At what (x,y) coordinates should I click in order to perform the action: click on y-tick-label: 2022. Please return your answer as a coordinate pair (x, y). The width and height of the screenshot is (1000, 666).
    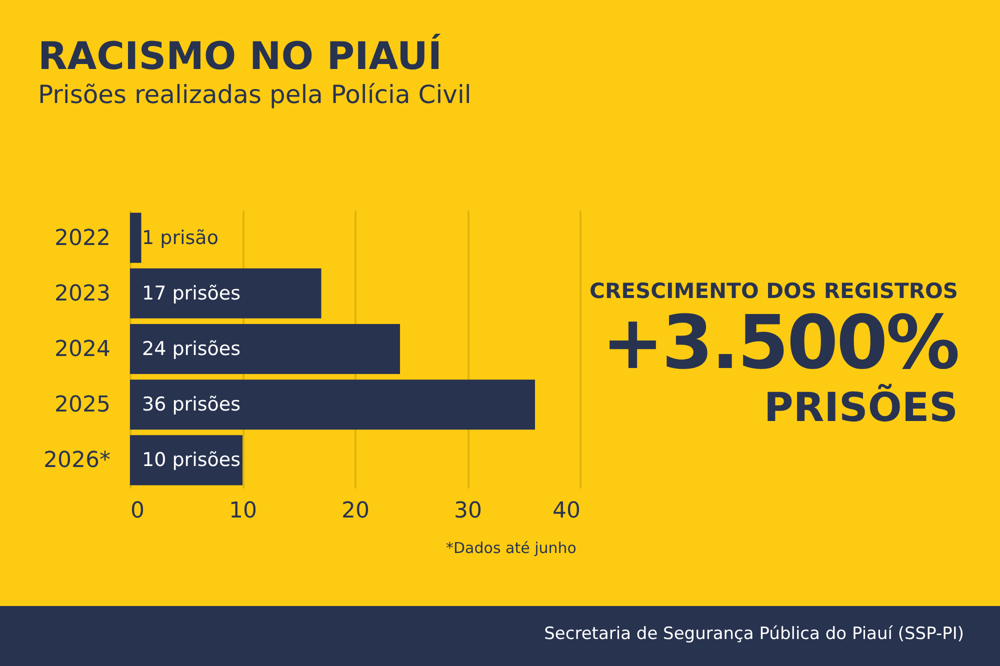
    Looking at the image, I should click on (82, 238).